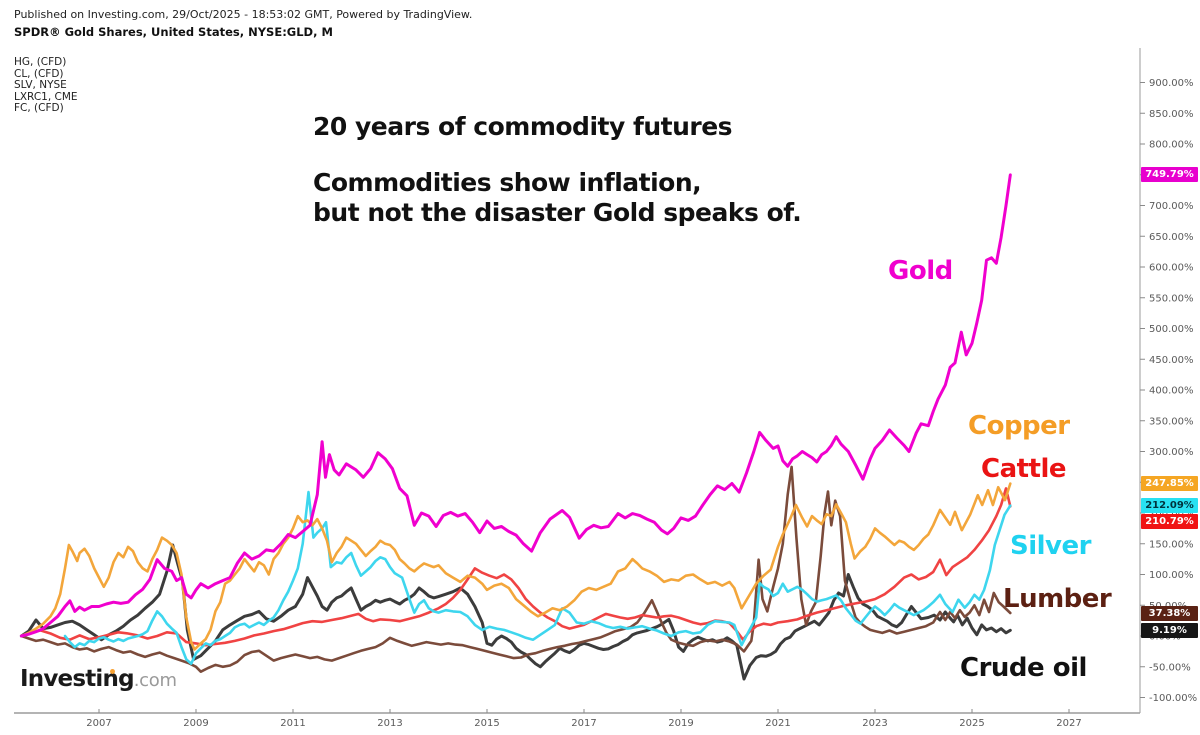  Describe the element at coordinates (680, 723) in the screenshot. I see `x-tick-label: 2019` at that location.